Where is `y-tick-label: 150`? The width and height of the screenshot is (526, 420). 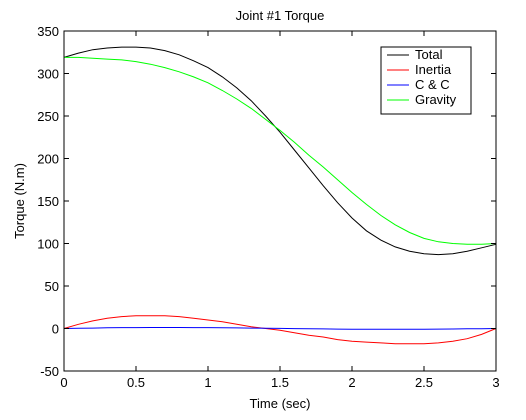 y-tick-label: 150 is located at coordinates (48, 201).